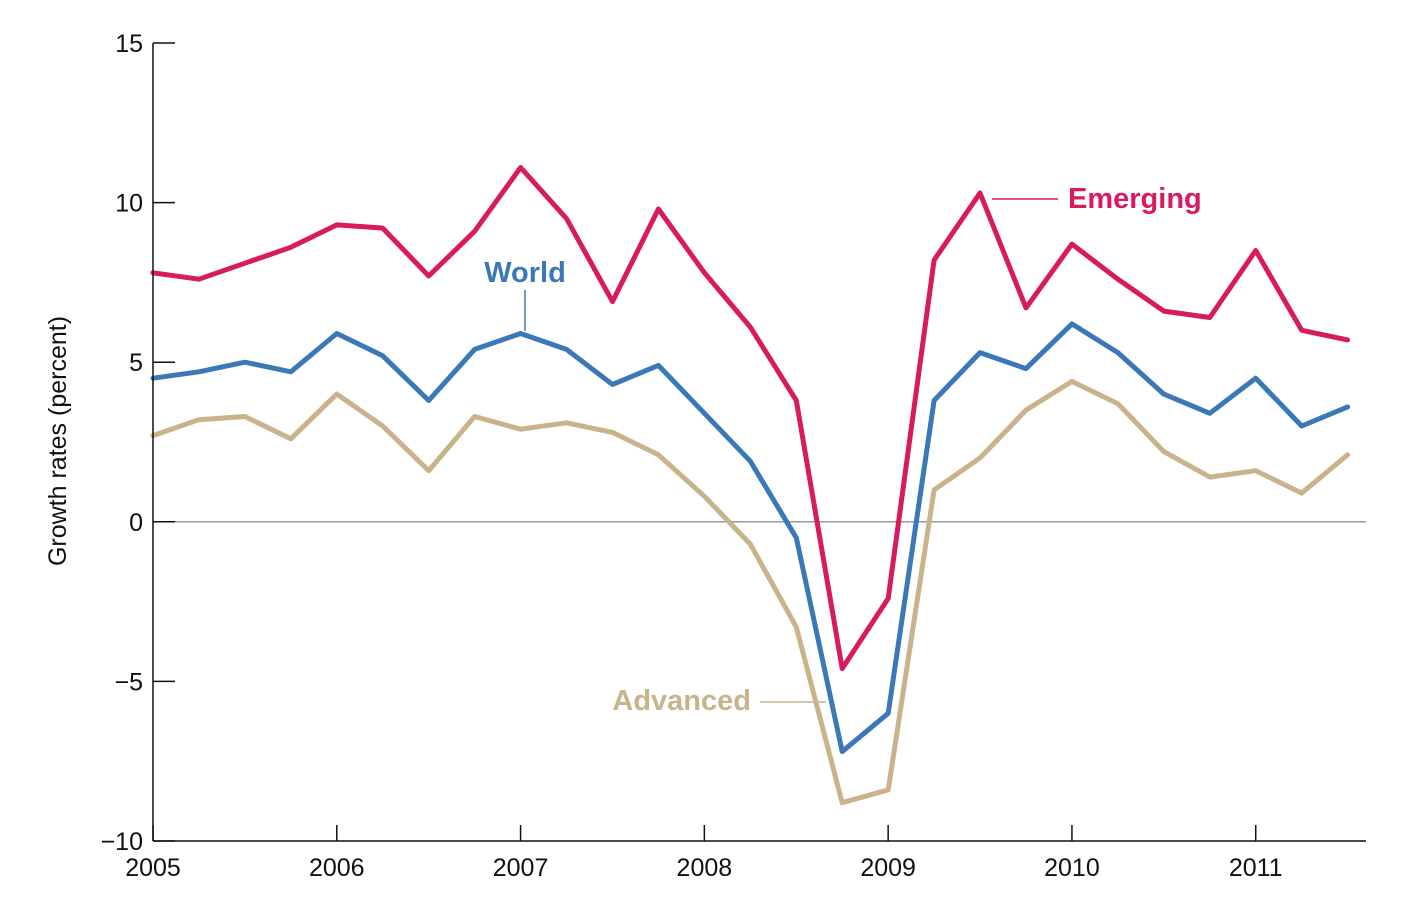 Image resolution: width=1426 pixels, height=922 pixels. What do you see at coordinates (337, 868) in the screenshot?
I see `x-tick-label: 2006` at bounding box center [337, 868].